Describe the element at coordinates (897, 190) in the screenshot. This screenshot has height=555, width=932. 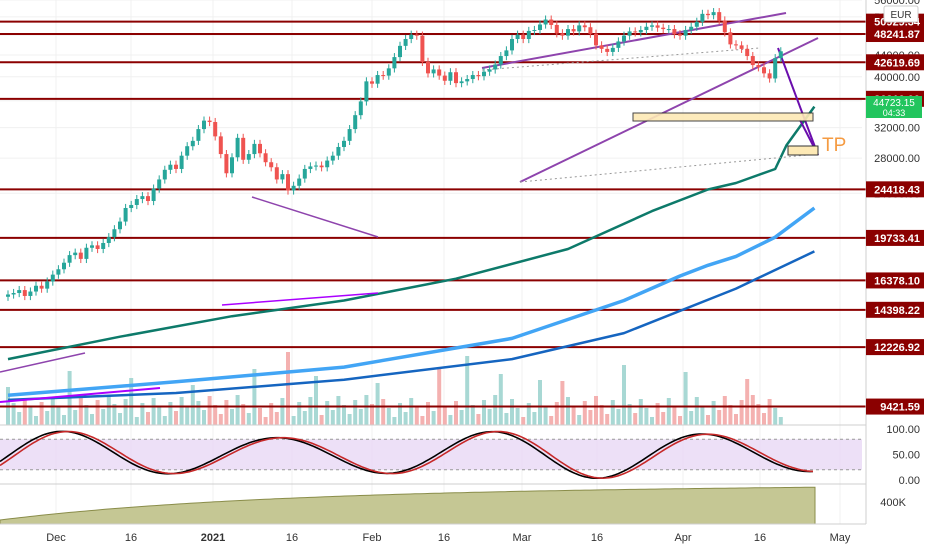
I see `level-badge-label: 24418.43` at that location.